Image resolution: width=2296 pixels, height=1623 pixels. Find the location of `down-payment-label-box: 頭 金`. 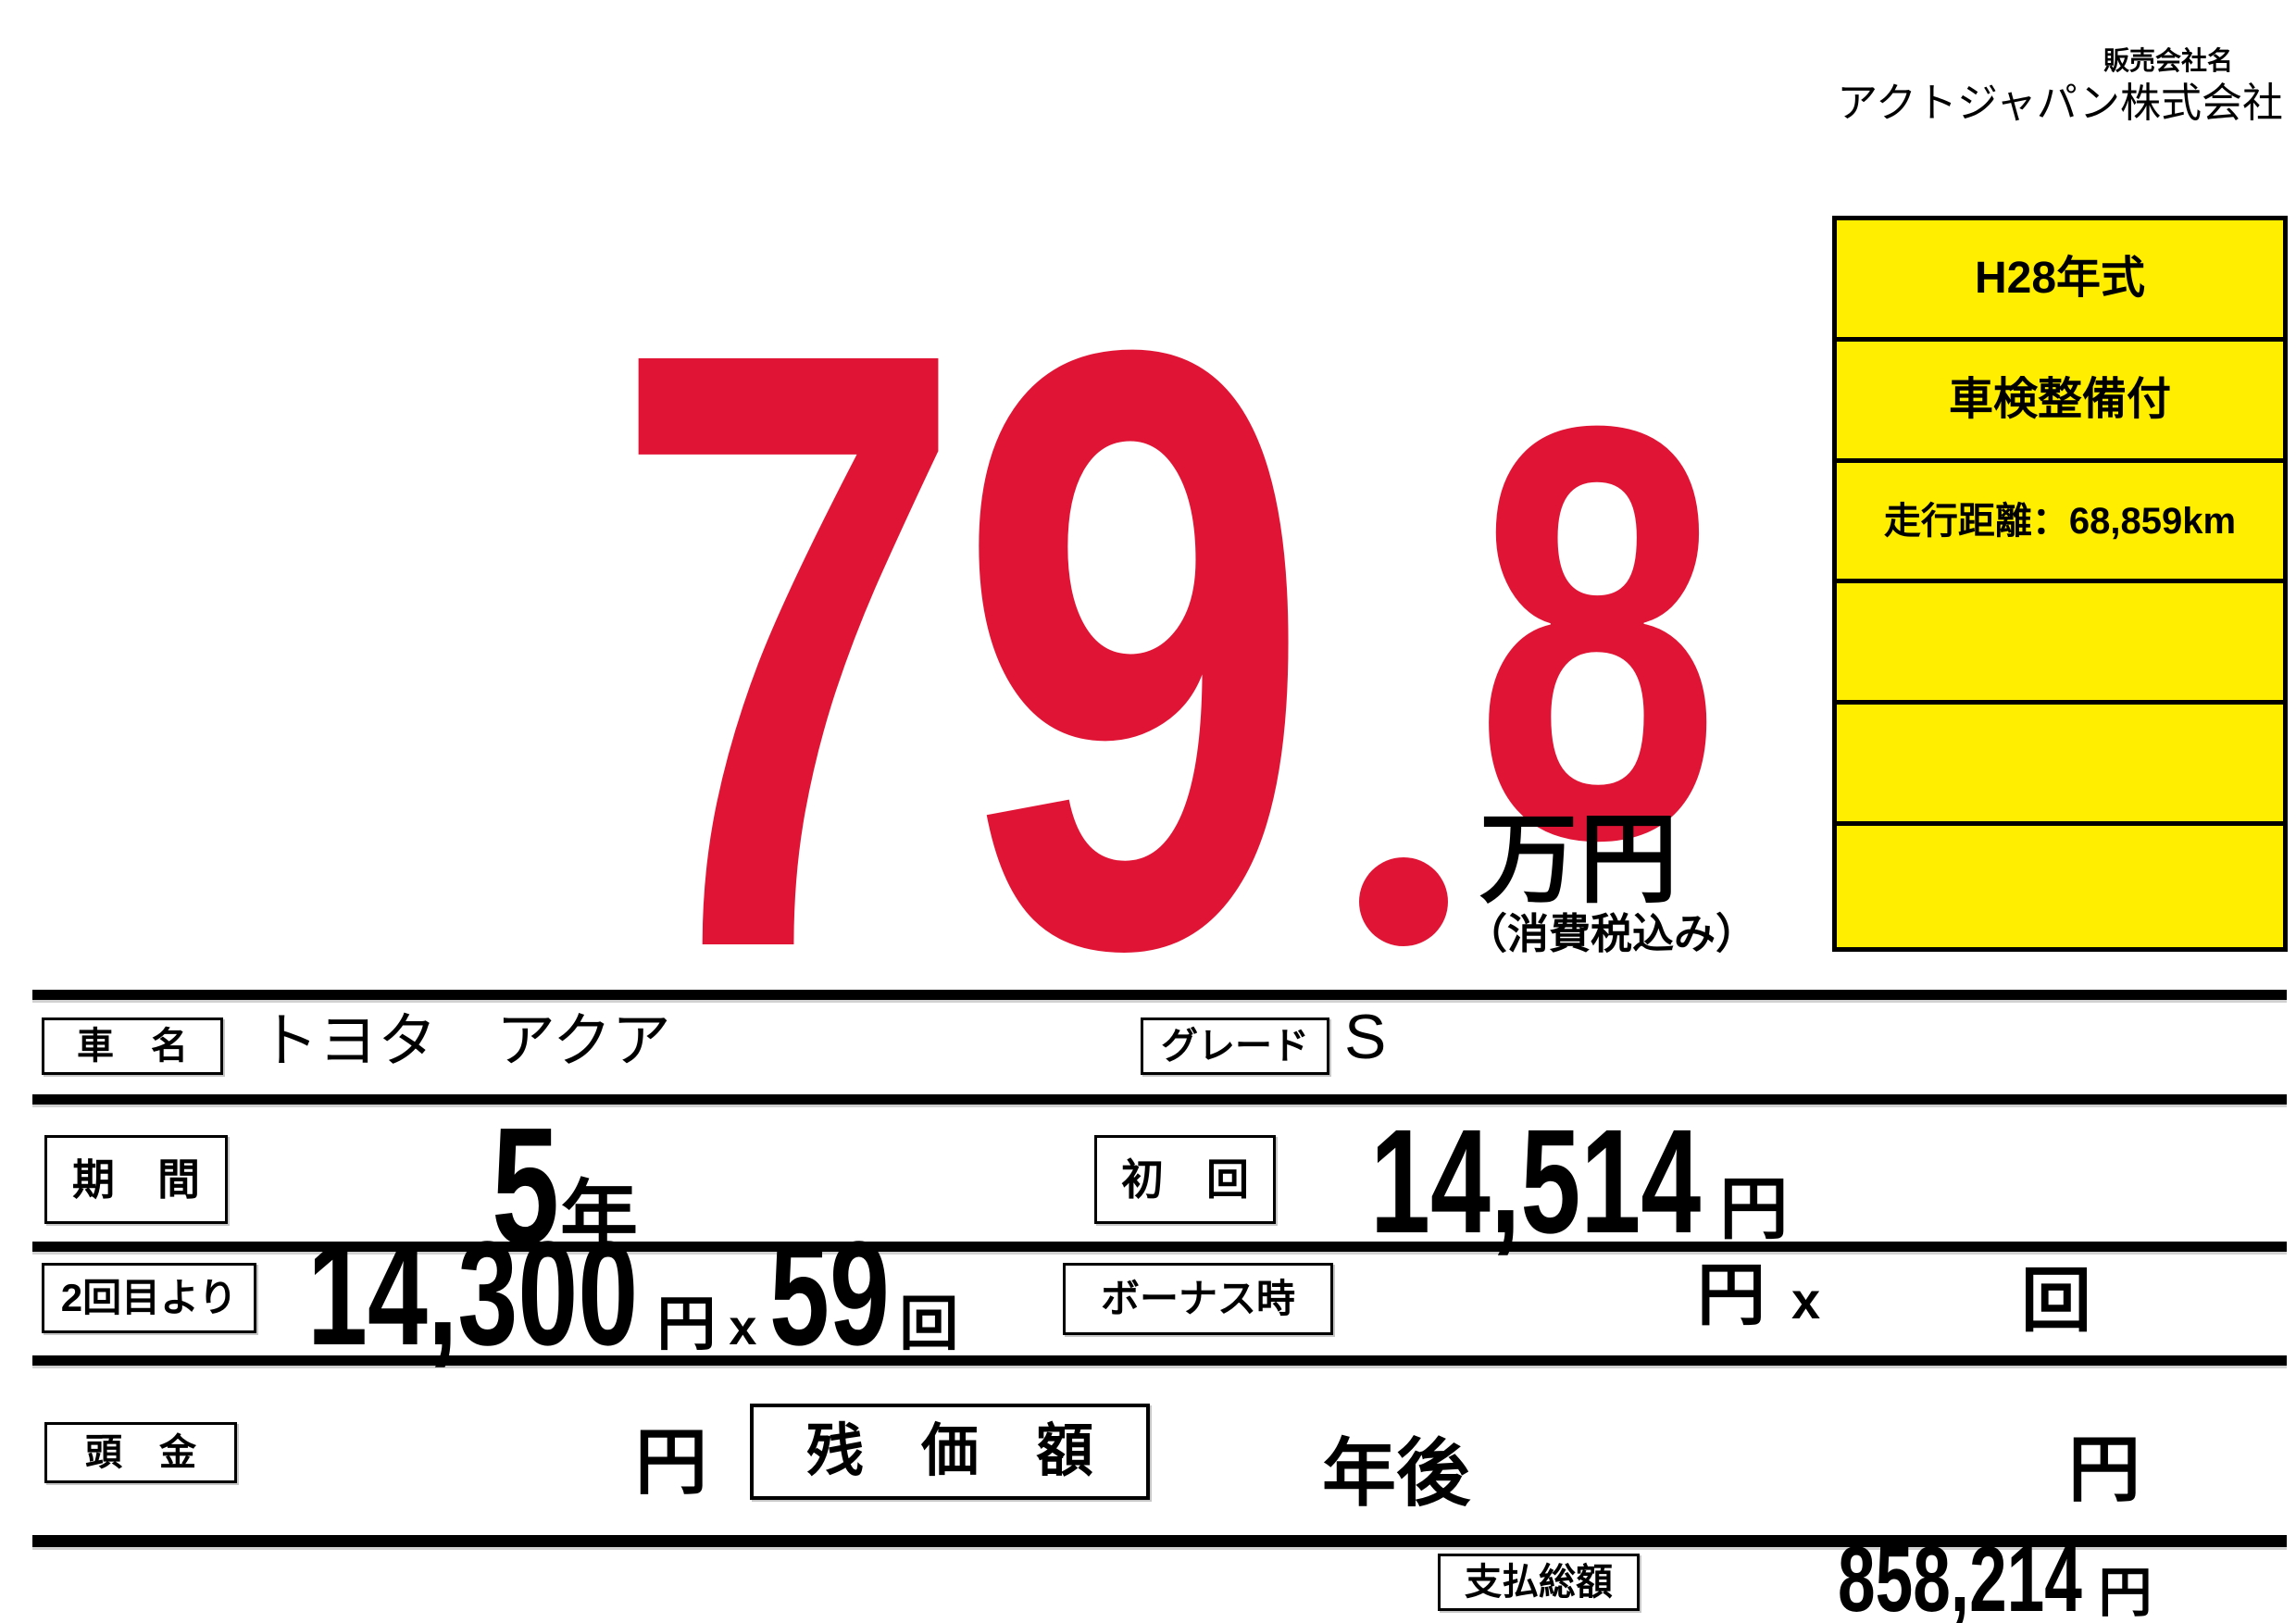

down-payment-label-box: 頭 金 is located at coordinates (140, 1453).